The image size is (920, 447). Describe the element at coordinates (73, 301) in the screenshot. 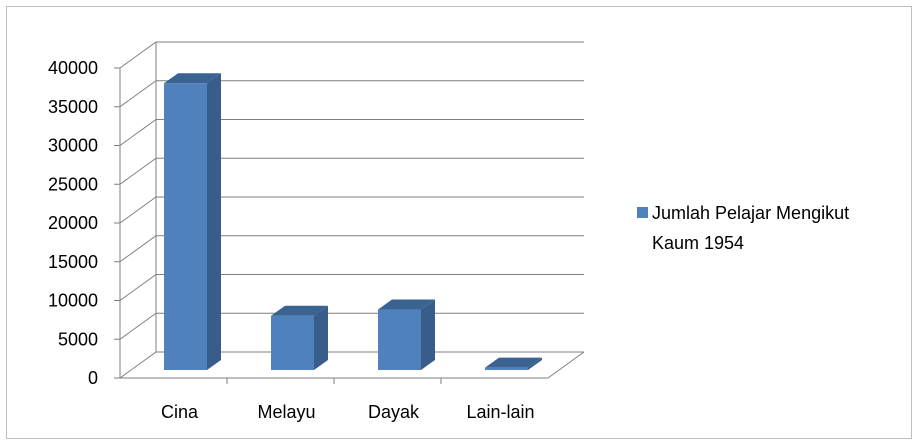

I see `y-tick-label: 10000` at that location.